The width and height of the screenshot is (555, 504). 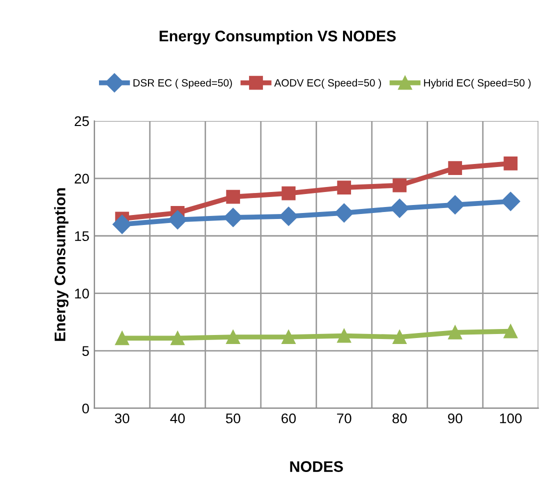 I want to click on x-tick-label: 70, so click(x=344, y=418).